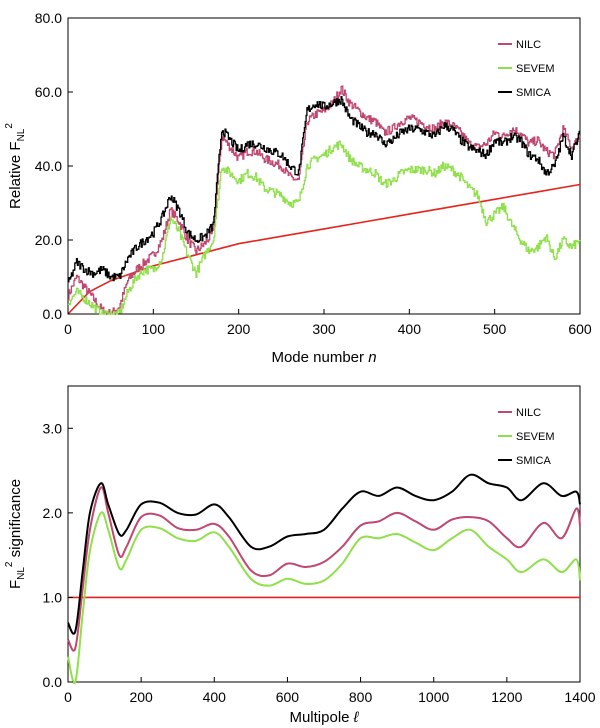 Image resolution: width=600 pixels, height=728 pixels. I want to click on x-axis-label: Multipole ℓ, so click(324, 717).